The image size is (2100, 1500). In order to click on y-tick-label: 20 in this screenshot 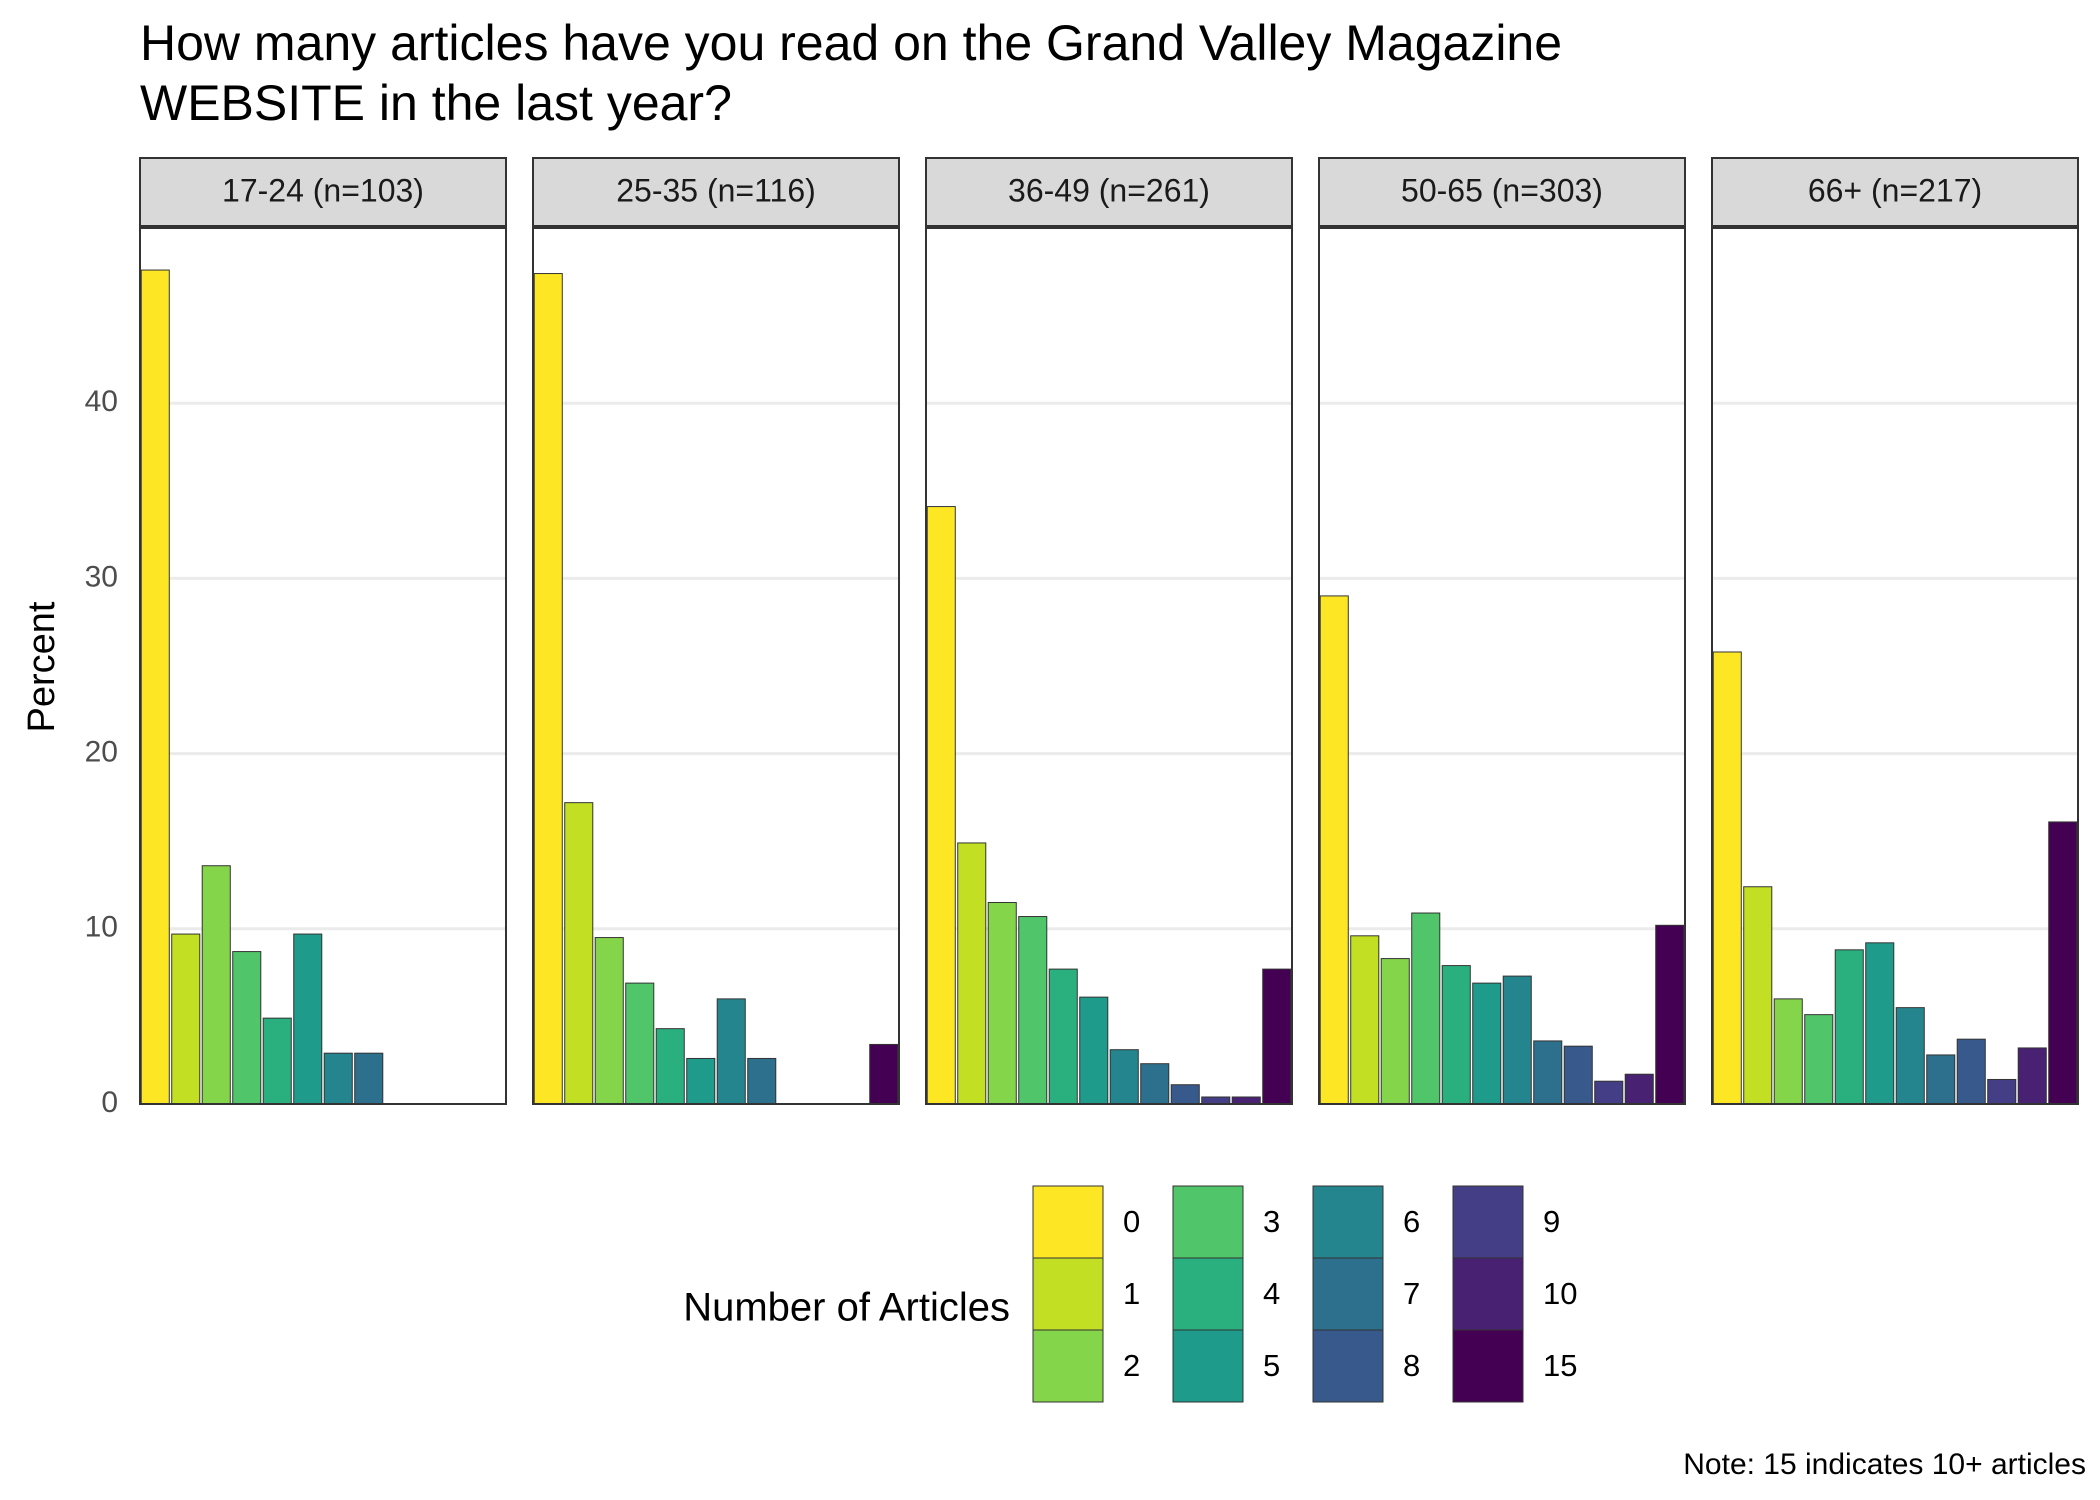, I will do `click(101, 752)`.